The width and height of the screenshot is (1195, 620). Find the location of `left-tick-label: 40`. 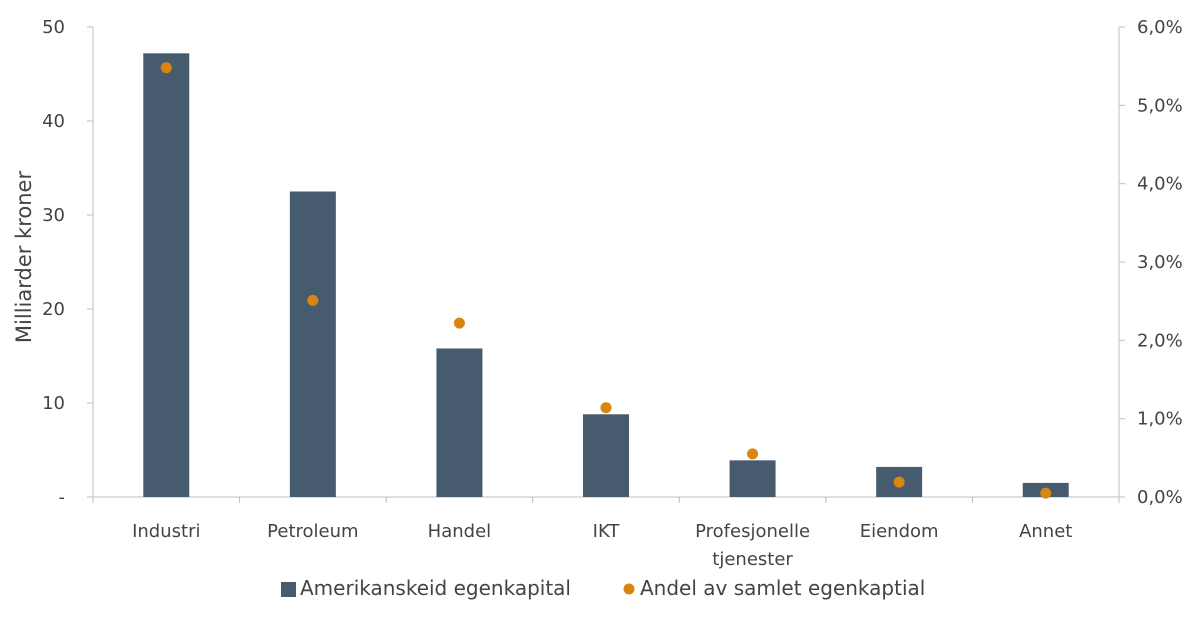

left-tick-label: 40 is located at coordinates (53, 121).